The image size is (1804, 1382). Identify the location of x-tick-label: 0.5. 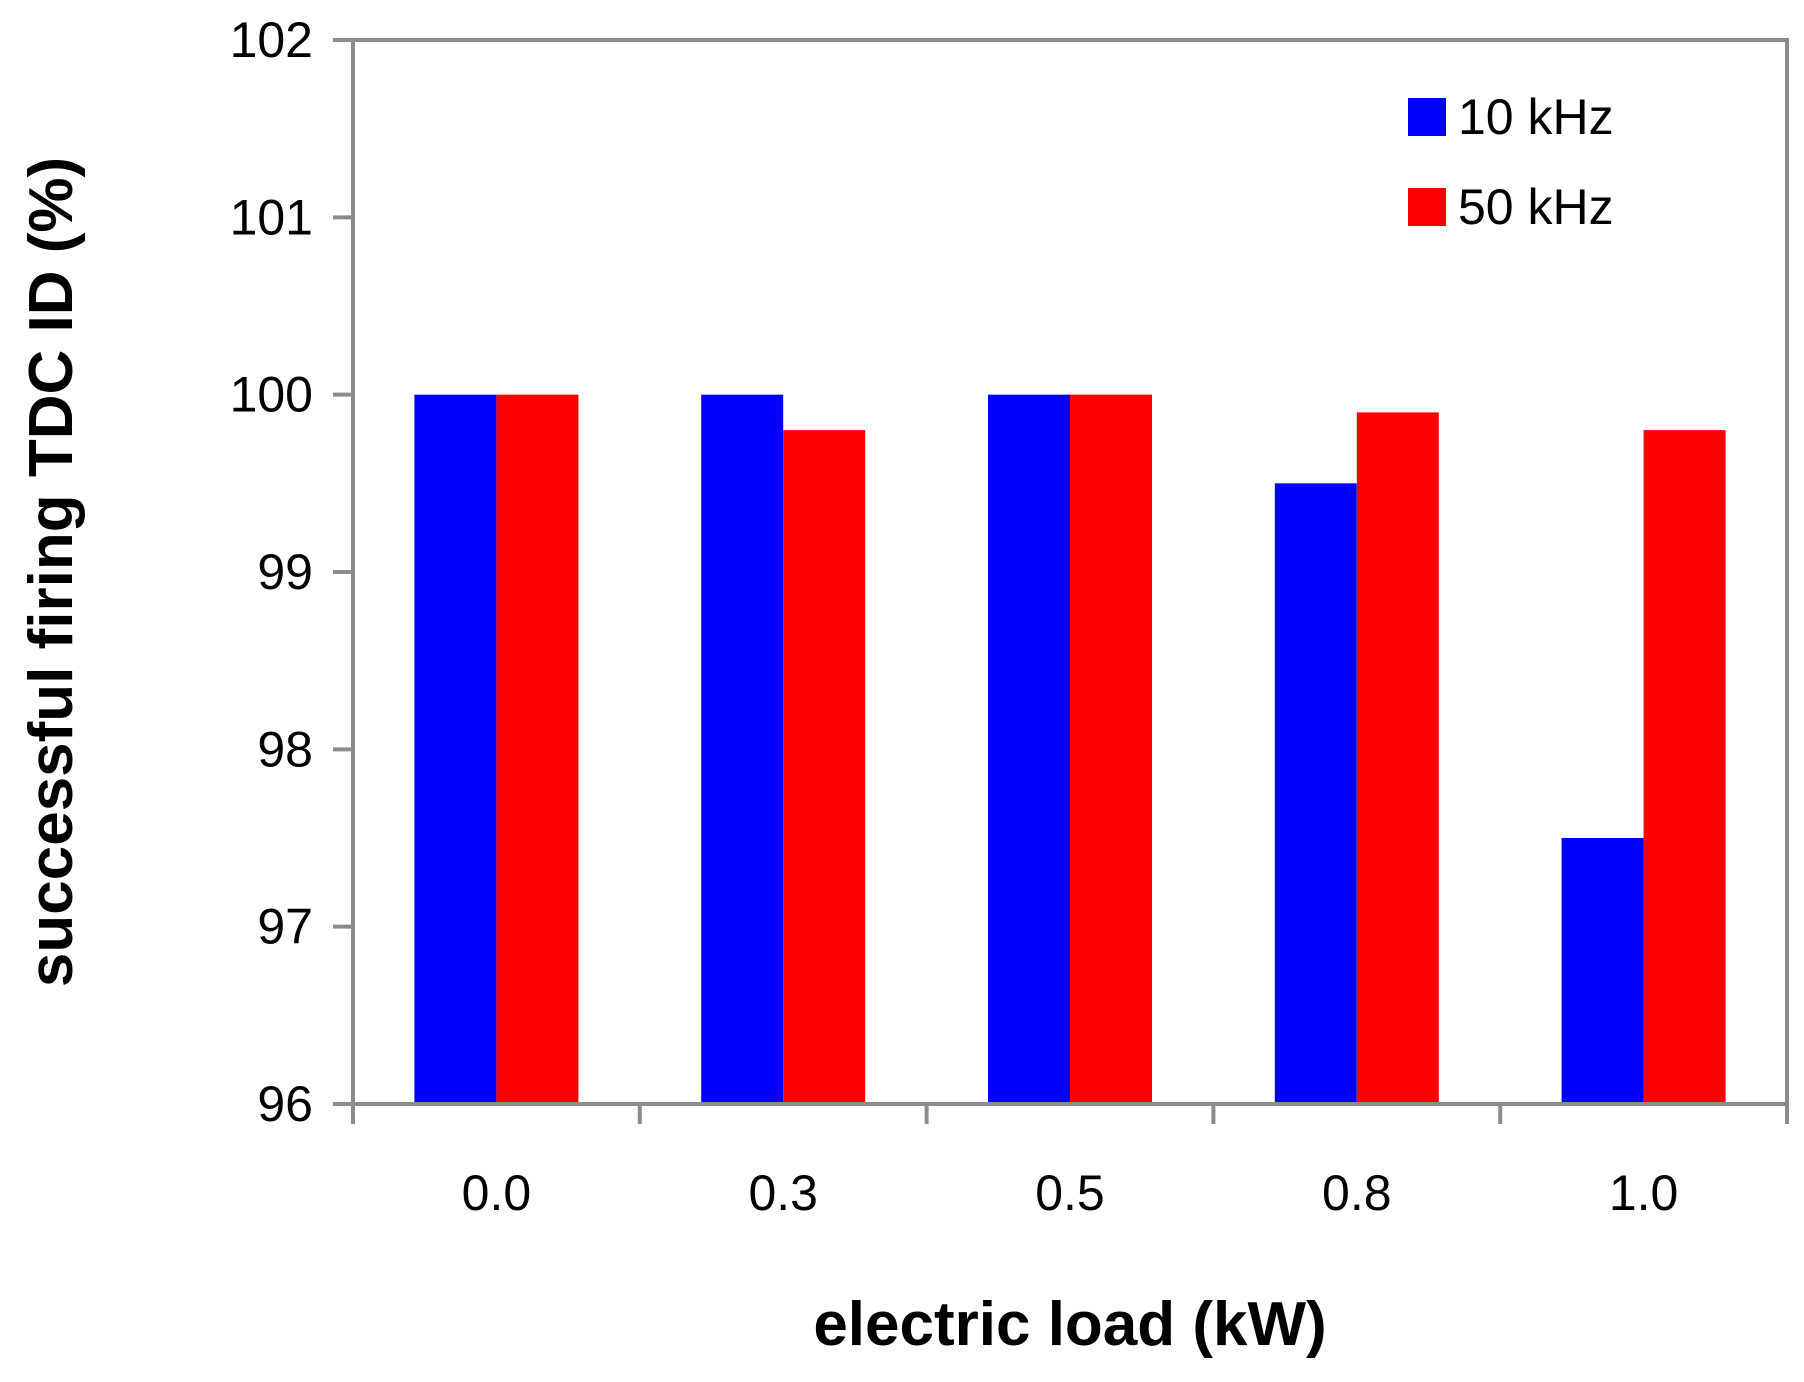
(1070, 1193).